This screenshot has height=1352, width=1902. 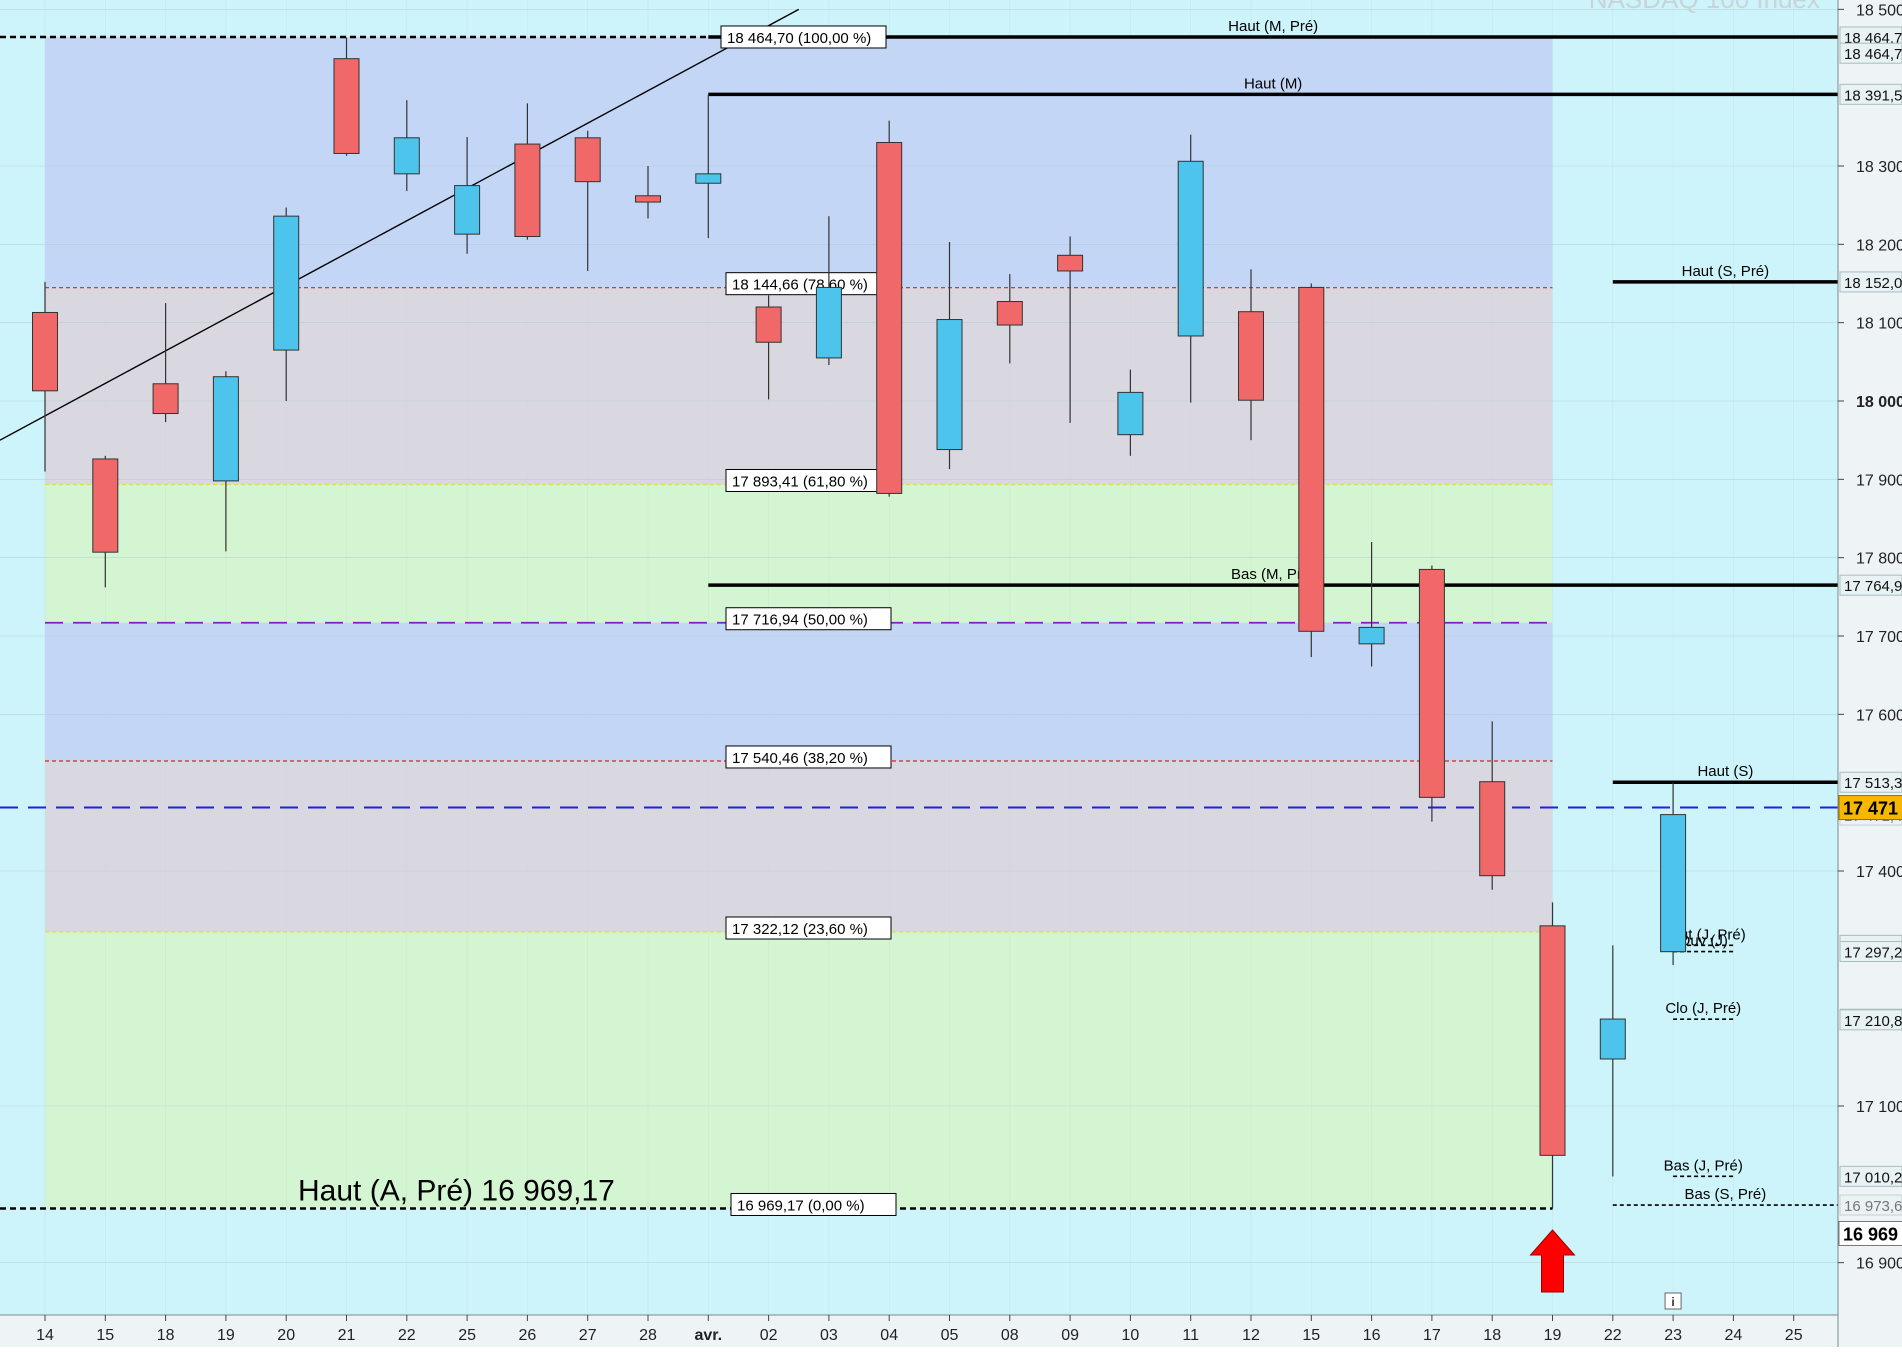 What do you see at coordinates (528, 1335) in the screenshot?
I see `x-tick-label: 26` at bounding box center [528, 1335].